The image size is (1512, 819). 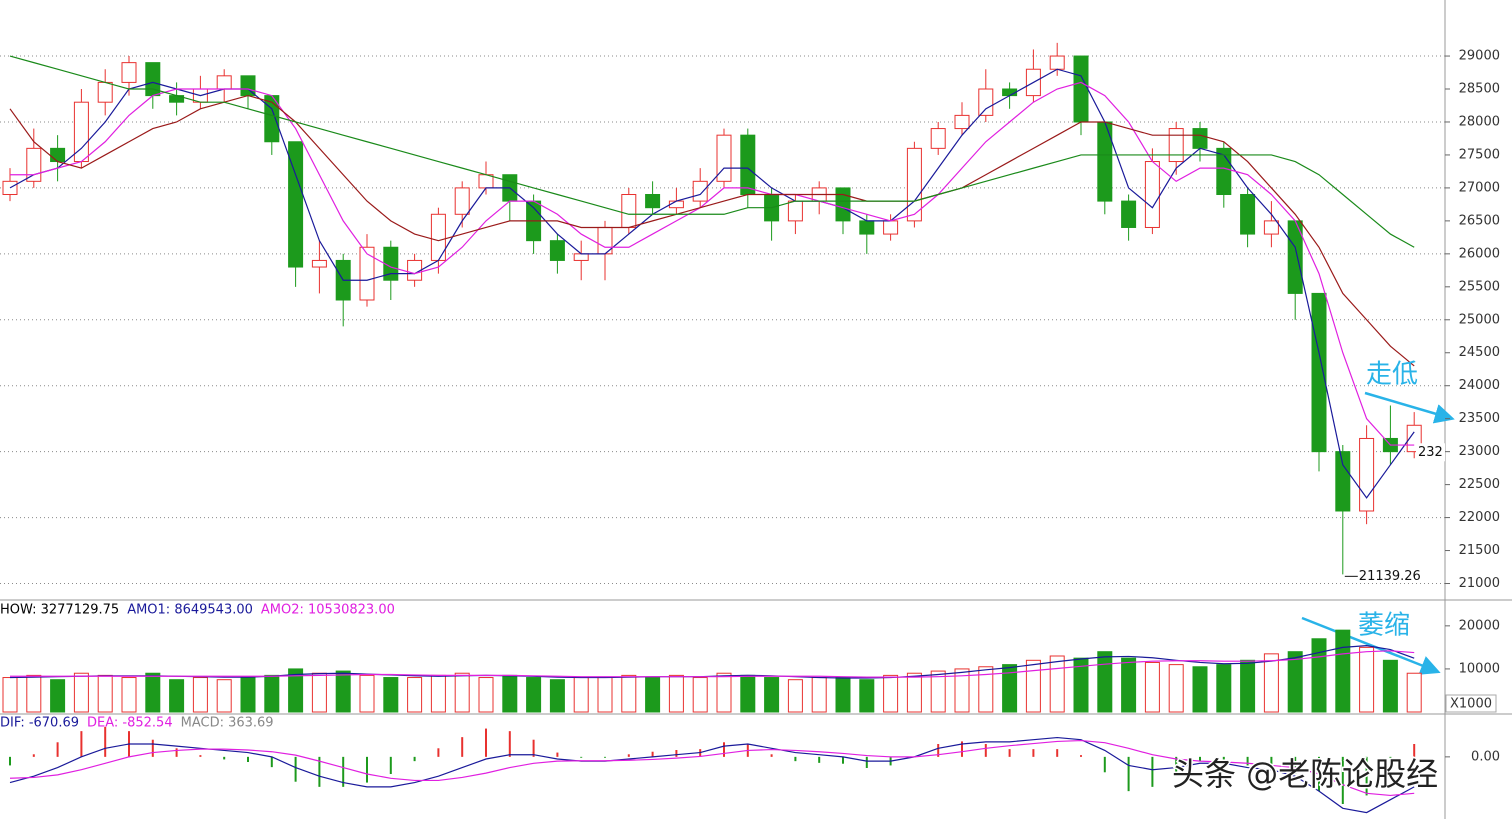 What do you see at coordinates (1479, 517) in the screenshot?
I see `y-tick-label: 22000` at bounding box center [1479, 517].